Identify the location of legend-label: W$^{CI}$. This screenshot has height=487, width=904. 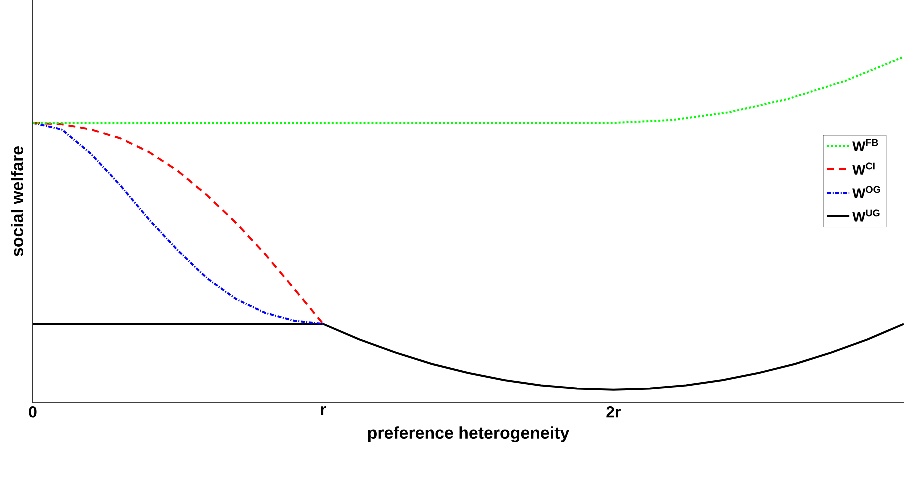
(863, 168).